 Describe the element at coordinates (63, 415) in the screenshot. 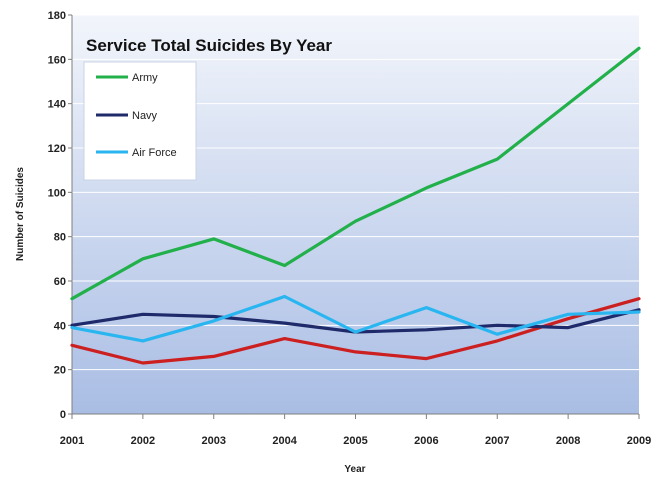

I see `y-tick-label: 0` at that location.